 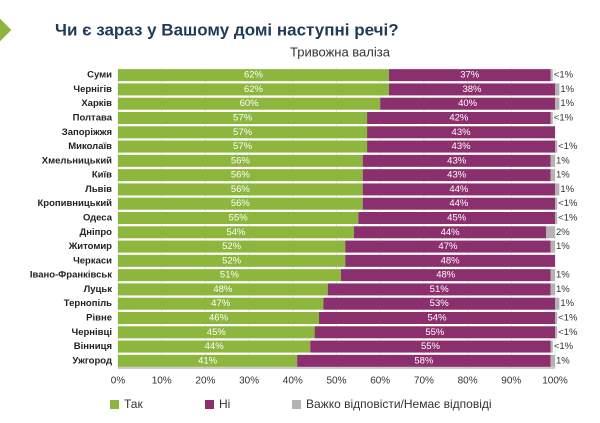 I want to click on value-label: 56%, so click(x=241, y=175).